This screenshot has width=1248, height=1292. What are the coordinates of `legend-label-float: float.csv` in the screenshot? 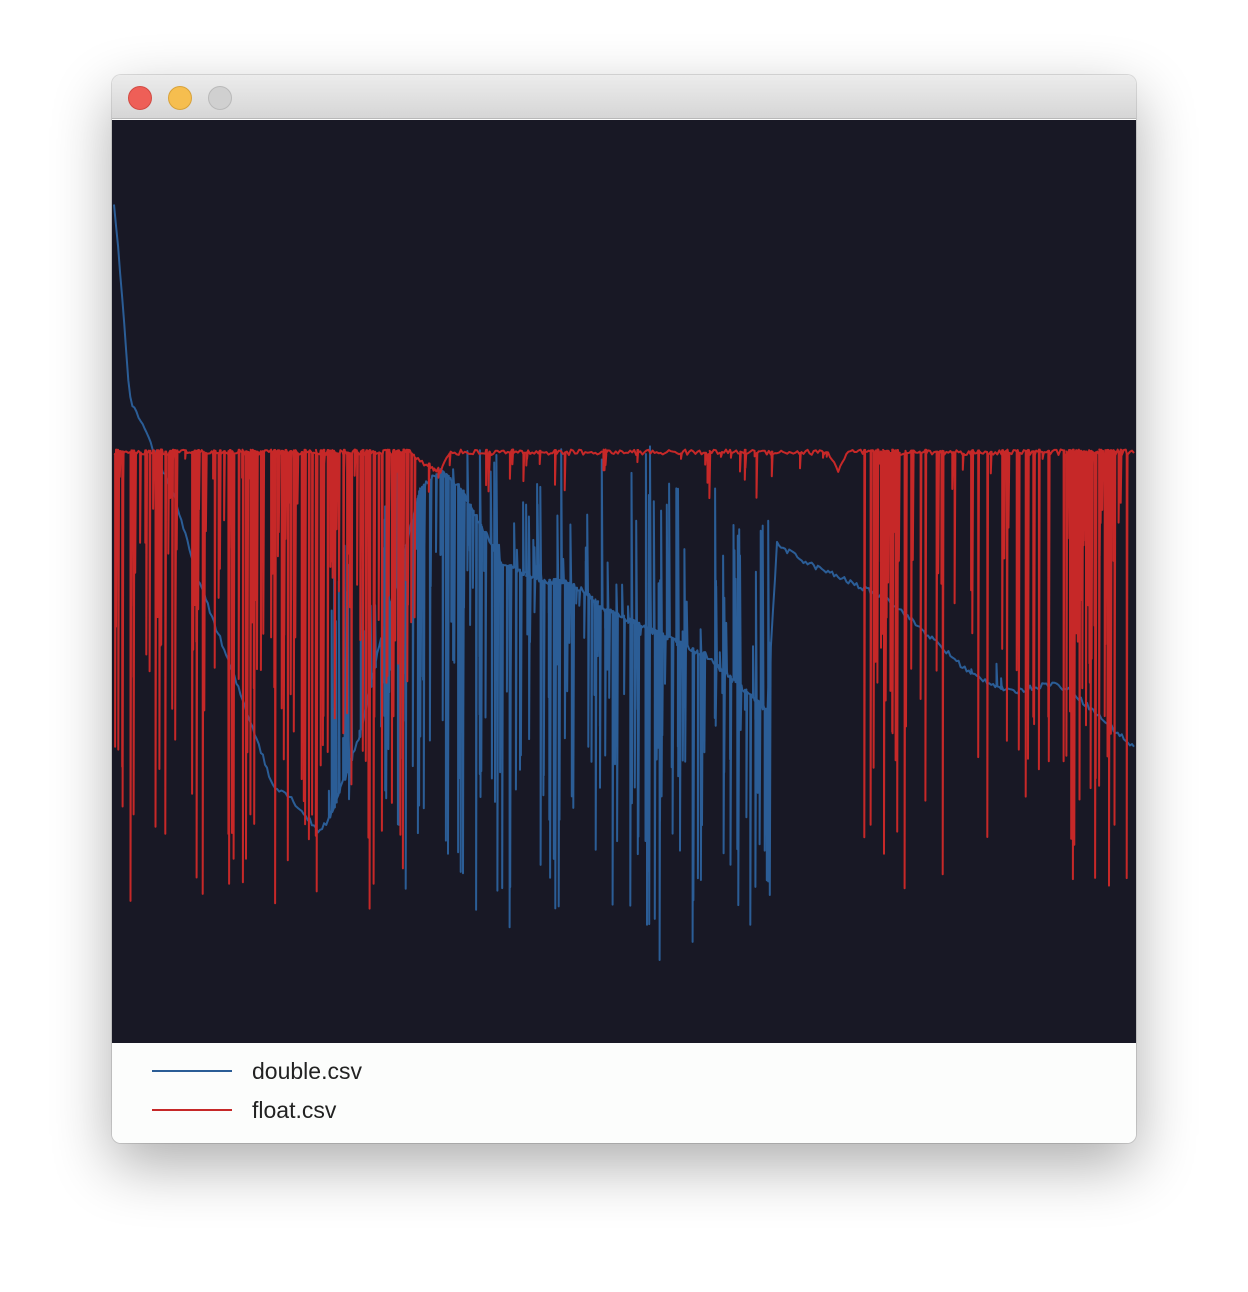 It's located at (294, 1110).